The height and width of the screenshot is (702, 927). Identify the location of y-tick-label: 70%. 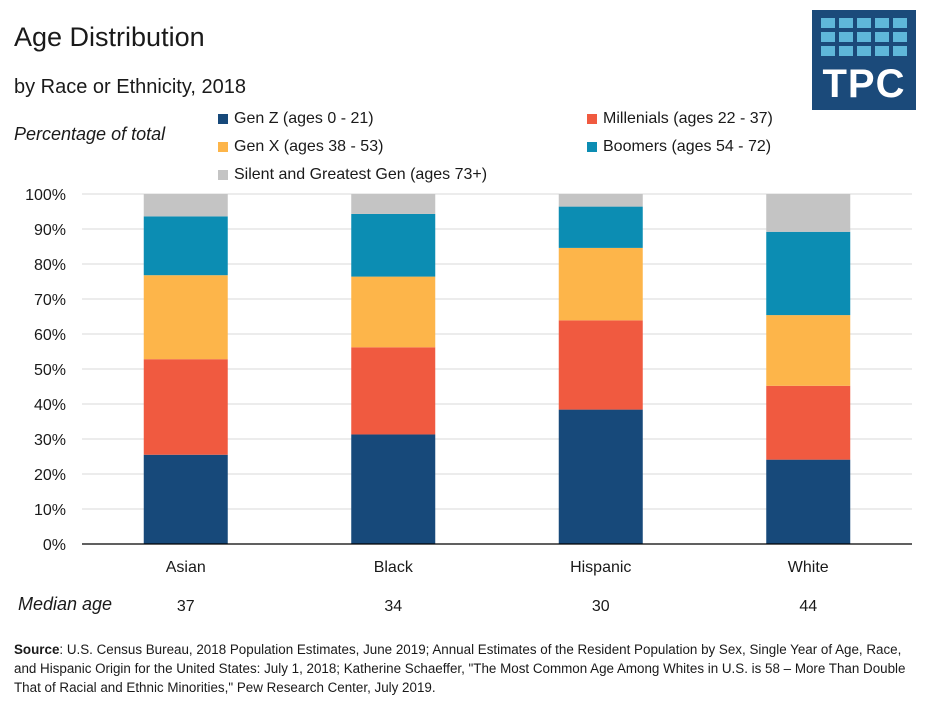
(50, 300).